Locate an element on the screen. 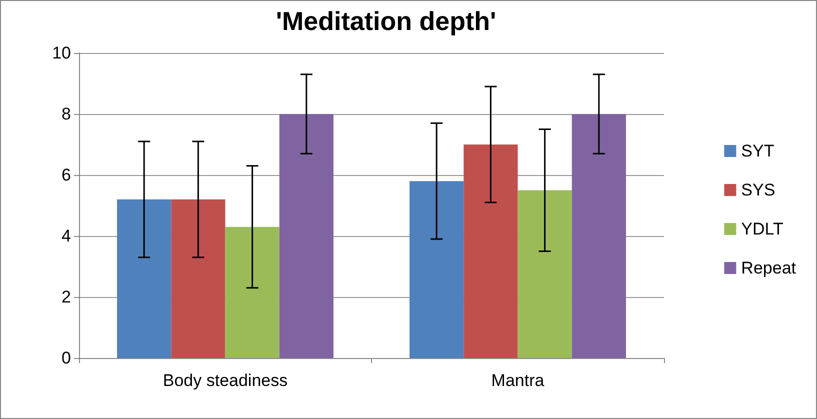 This screenshot has height=419, width=817. y-tick-label: 2 is located at coordinates (66, 297).